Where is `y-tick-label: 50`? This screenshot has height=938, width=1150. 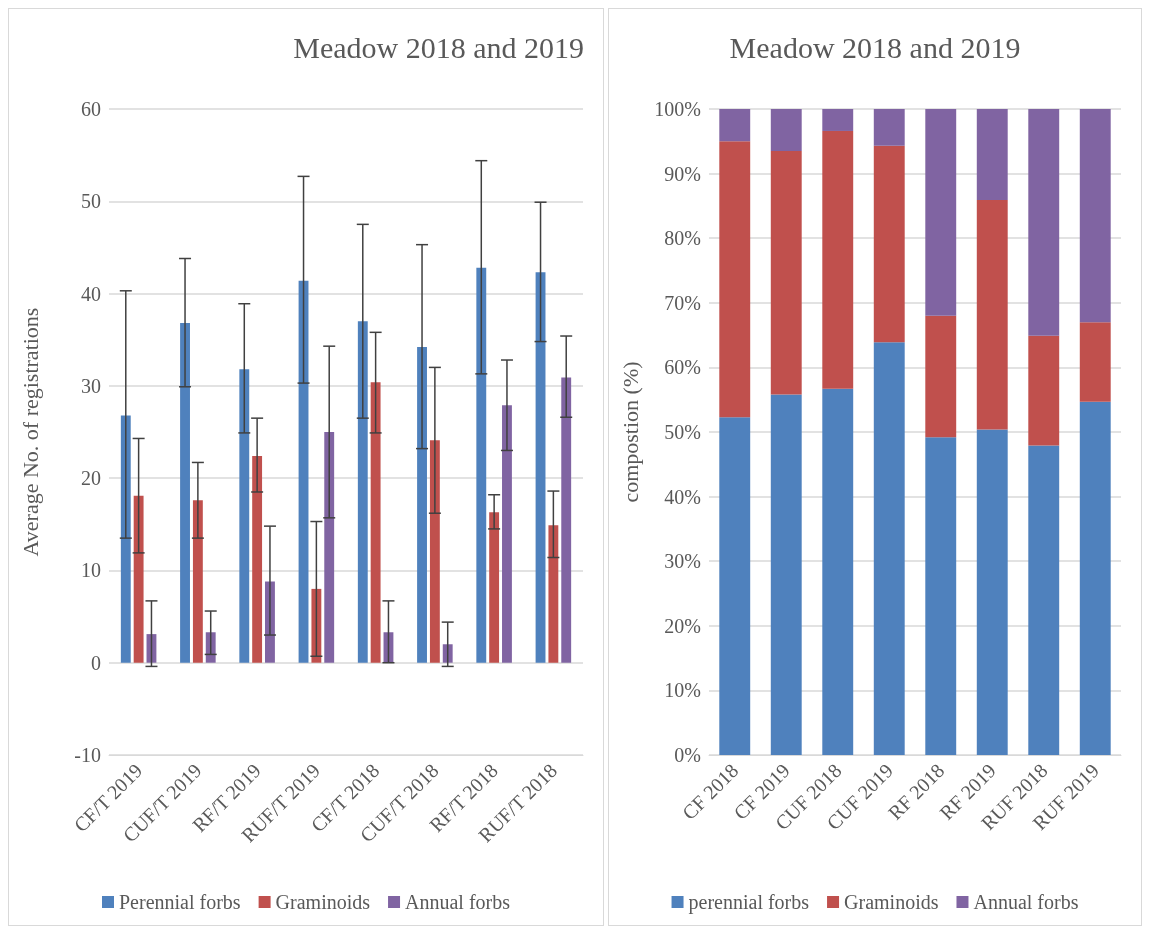 y-tick-label: 50 is located at coordinates (91, 201).